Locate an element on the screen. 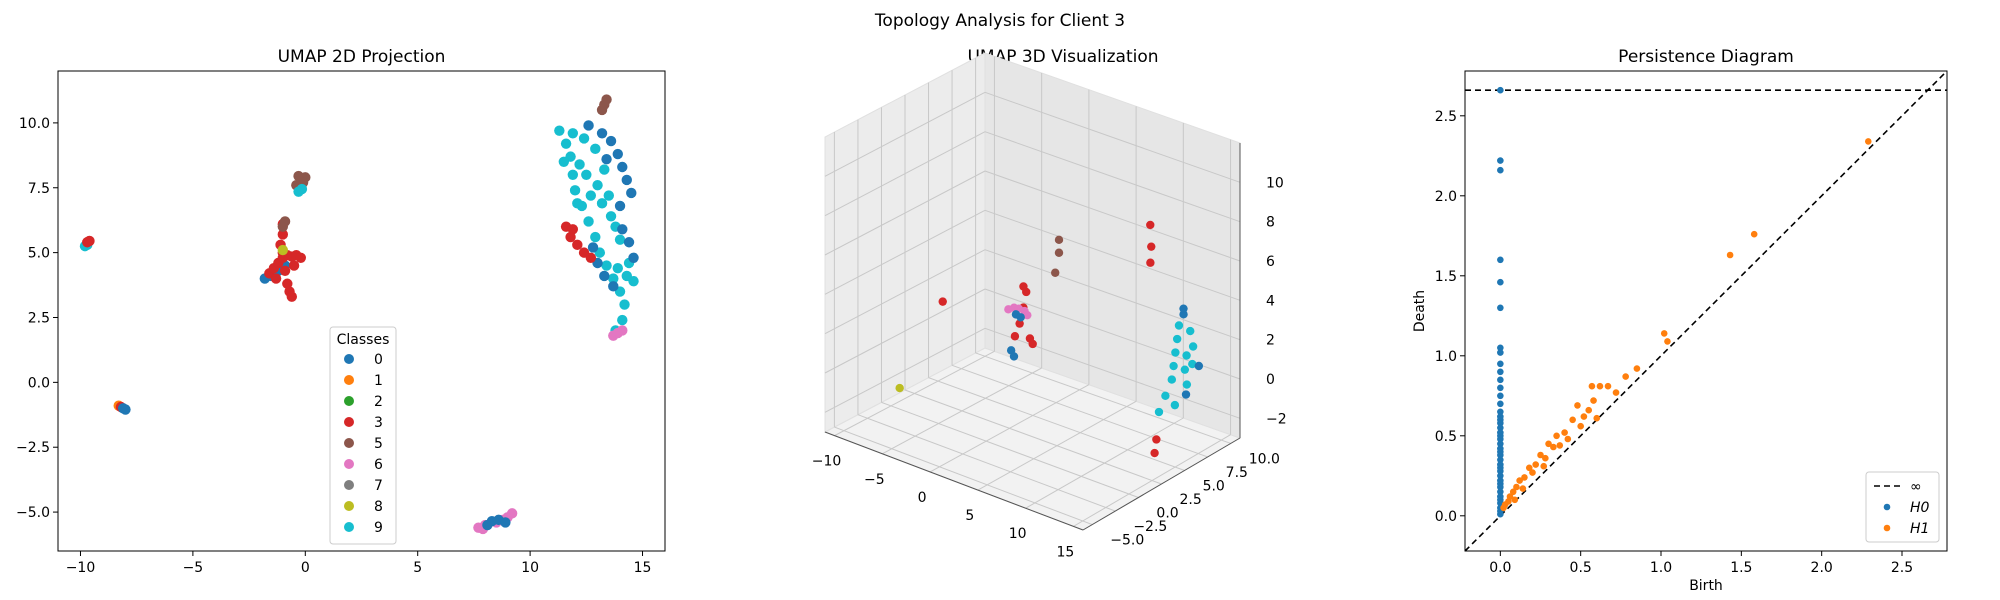  figure-suptitle: Topology Analysis for Client 3 is located at coordinates (999, 21).